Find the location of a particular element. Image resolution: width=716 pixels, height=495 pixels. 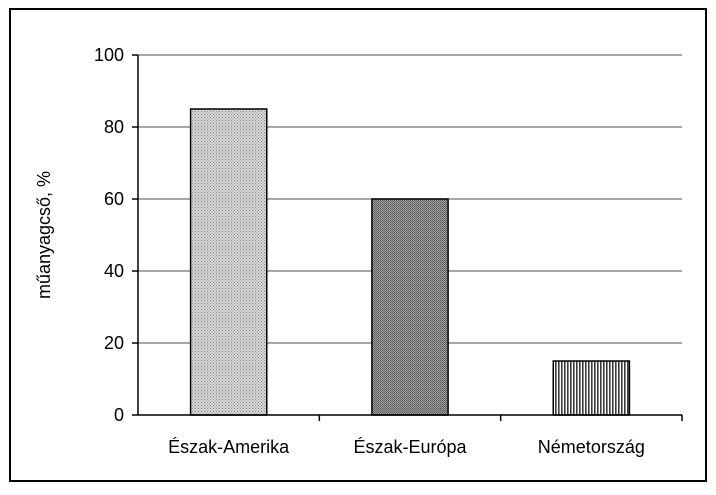

y-tick-label: 20 is located at coordinates (114, 343).